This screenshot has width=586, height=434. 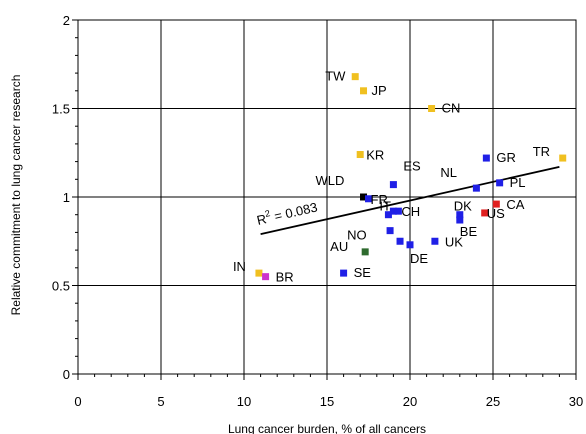 What do you see at coordinates (398, 211) in the screenshot?
I see `data-point-ch` at bounding box center [398, 211].